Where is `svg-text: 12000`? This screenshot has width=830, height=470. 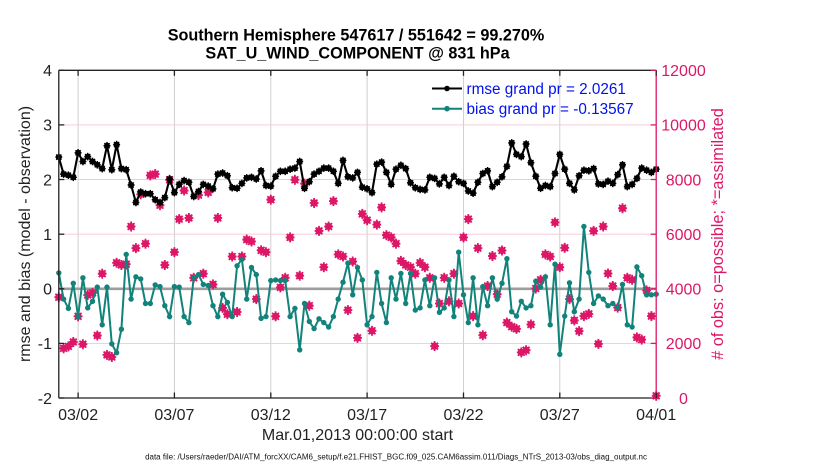 svg-text: 12000 is located at coordinates (683, 71).